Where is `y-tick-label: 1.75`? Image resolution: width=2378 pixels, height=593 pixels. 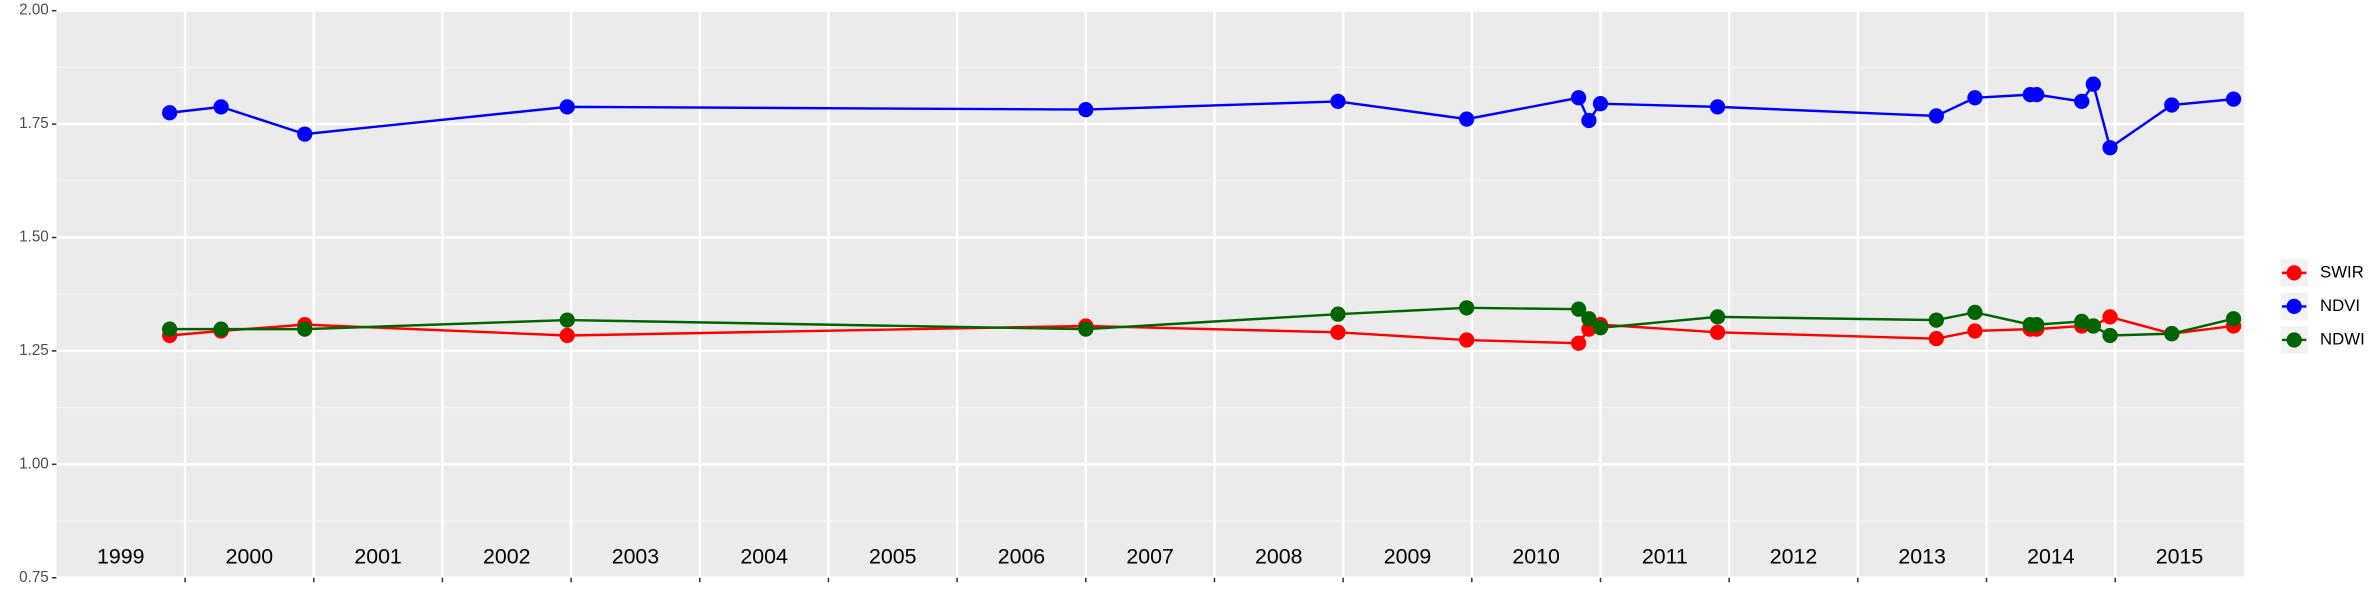 y-tick-label: 1.75 is located at coordinates (34, 123).